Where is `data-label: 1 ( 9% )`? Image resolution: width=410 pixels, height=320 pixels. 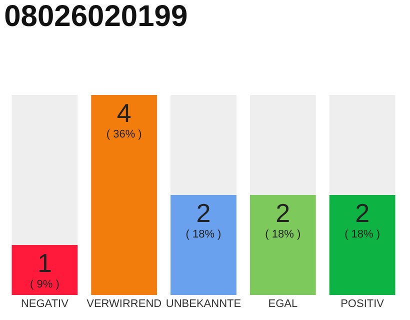
data-label: 1 ( 9% ) is located at coordinates (45, 269).